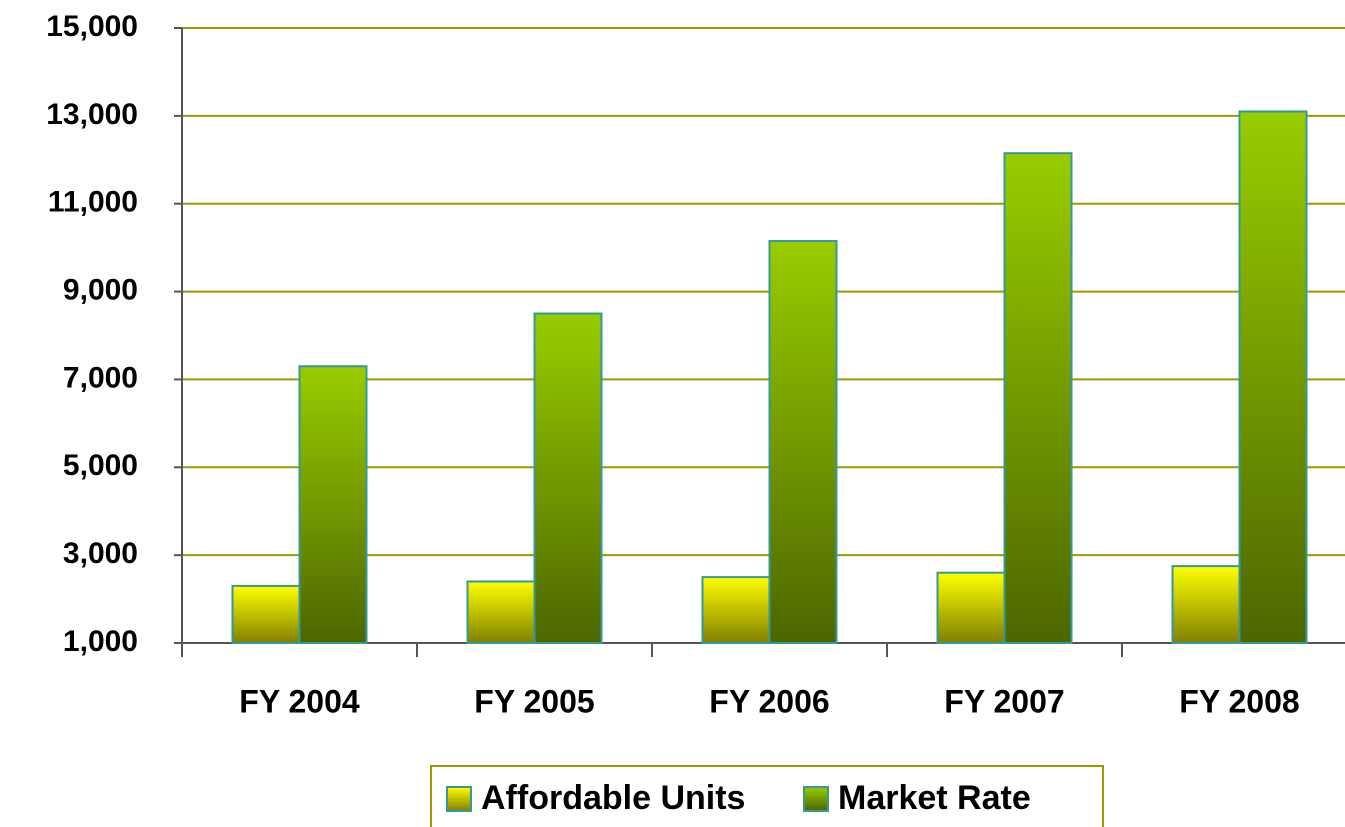  I want to click on legend-label: Affordable Units, so click(613, 798).